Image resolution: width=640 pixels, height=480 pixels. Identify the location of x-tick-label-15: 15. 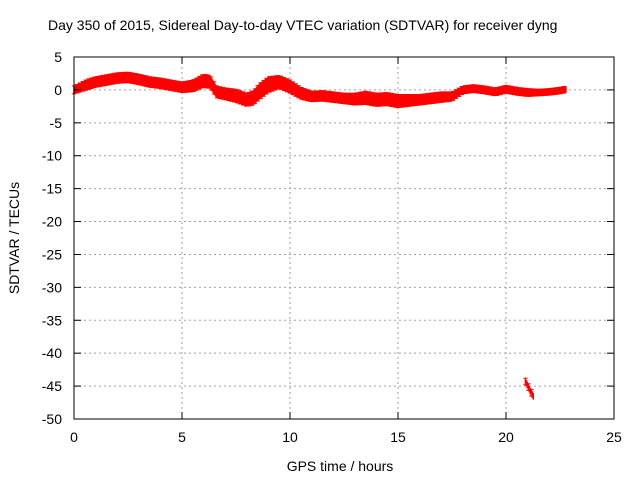
(398, 437).